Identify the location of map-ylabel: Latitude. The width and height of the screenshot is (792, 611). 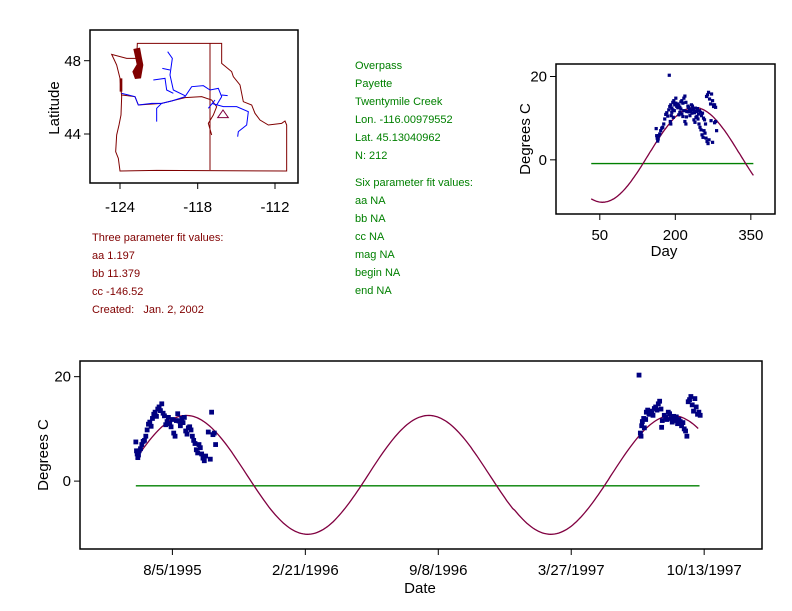
(54, 107).